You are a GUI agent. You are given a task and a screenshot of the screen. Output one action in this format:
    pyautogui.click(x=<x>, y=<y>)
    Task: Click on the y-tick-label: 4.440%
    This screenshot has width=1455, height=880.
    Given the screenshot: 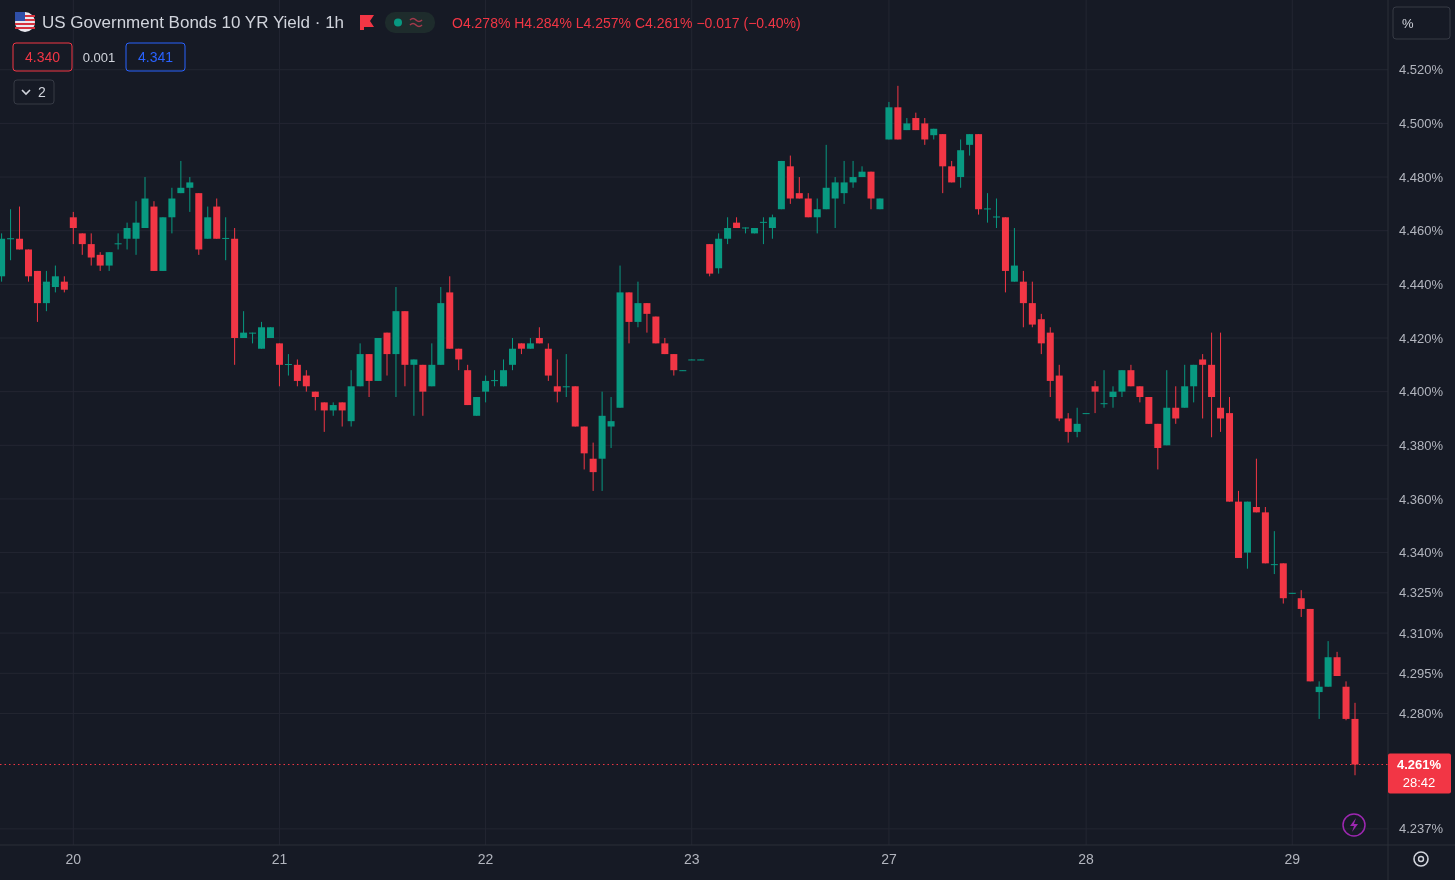 What is the action you would take?
    pyautogui.click(x=1421, y=284)
    